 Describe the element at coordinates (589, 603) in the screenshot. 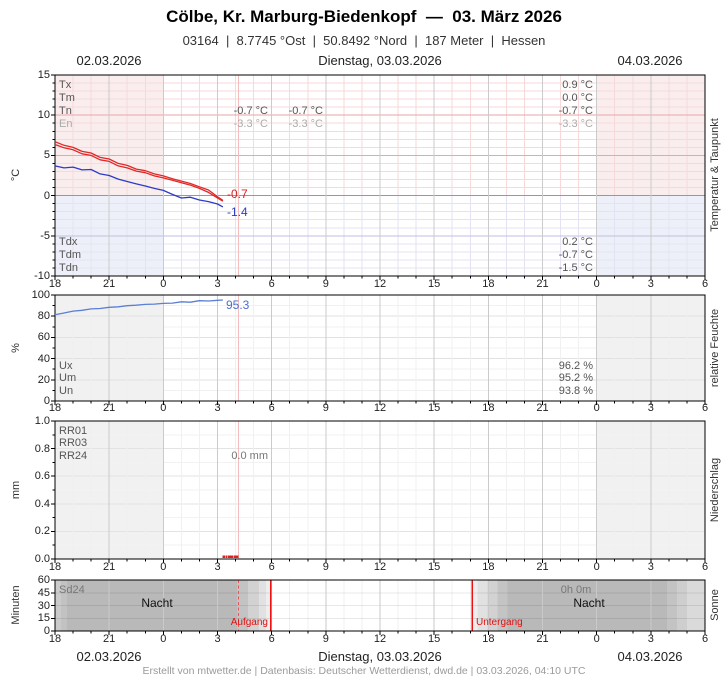

I see `night-label-2: Nacht` at that location.